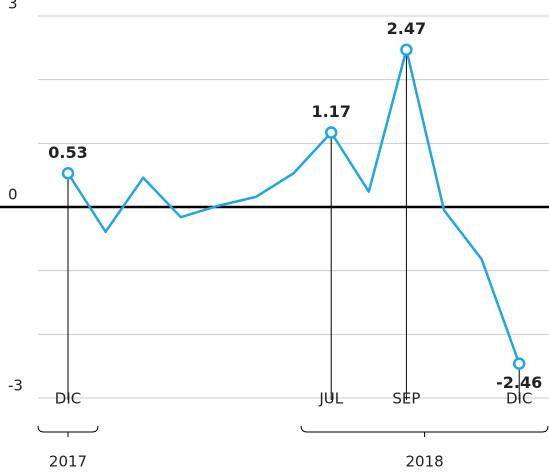 This screenshot has width=549, height=474. What do you see at coordinates (406, 28) in the screenshot?
I see `data-label: 2.47` at bounding box center [406, 28].